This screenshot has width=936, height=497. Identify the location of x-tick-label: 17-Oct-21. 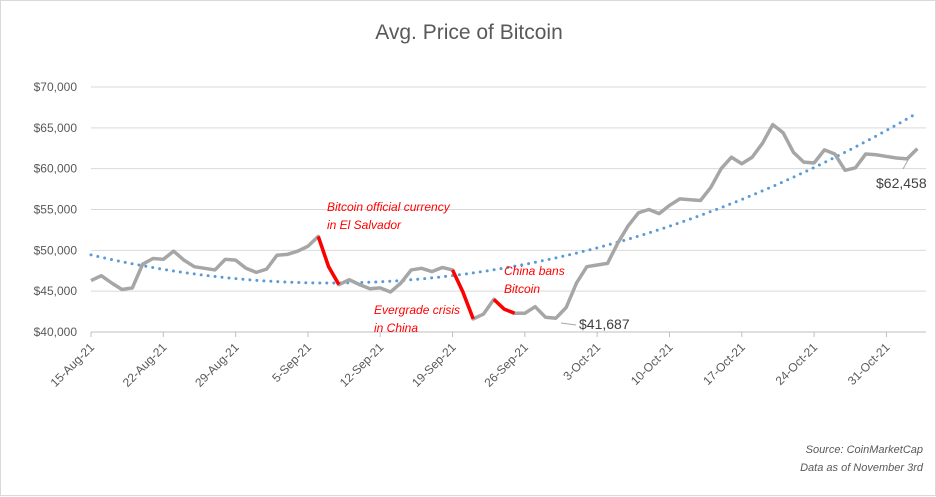
(724, 364).